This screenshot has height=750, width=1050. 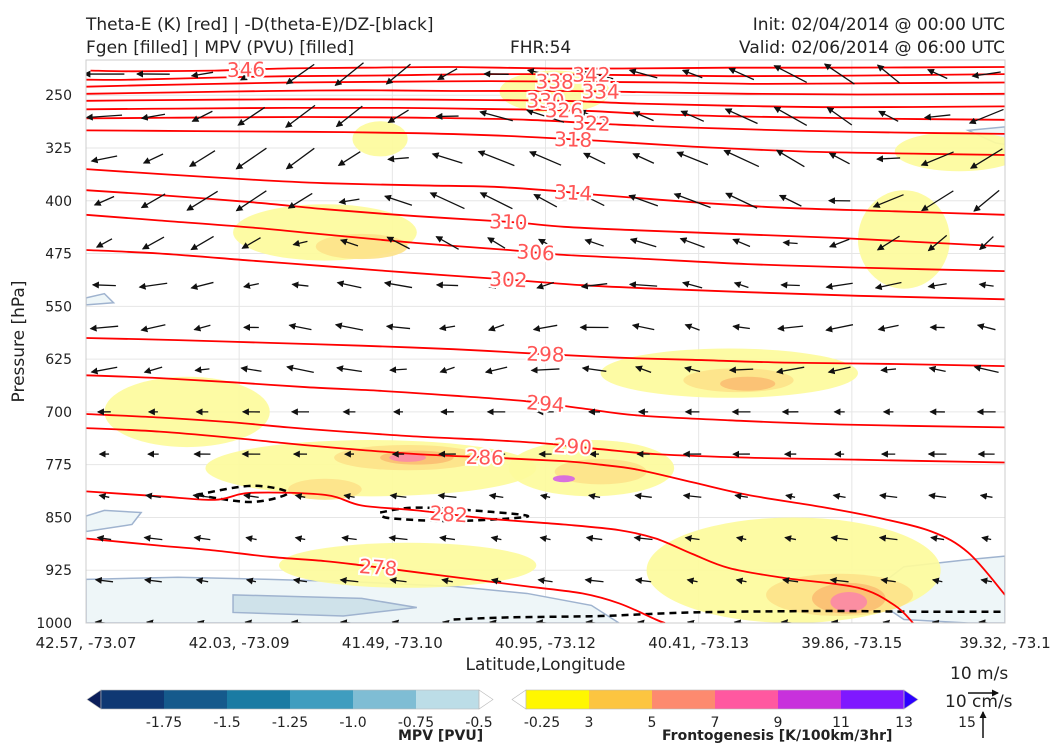 What do you see at coordinates (508, 221) in the screenshot?
I see `theta-e-label: 310` at bounding box center [508, 221].